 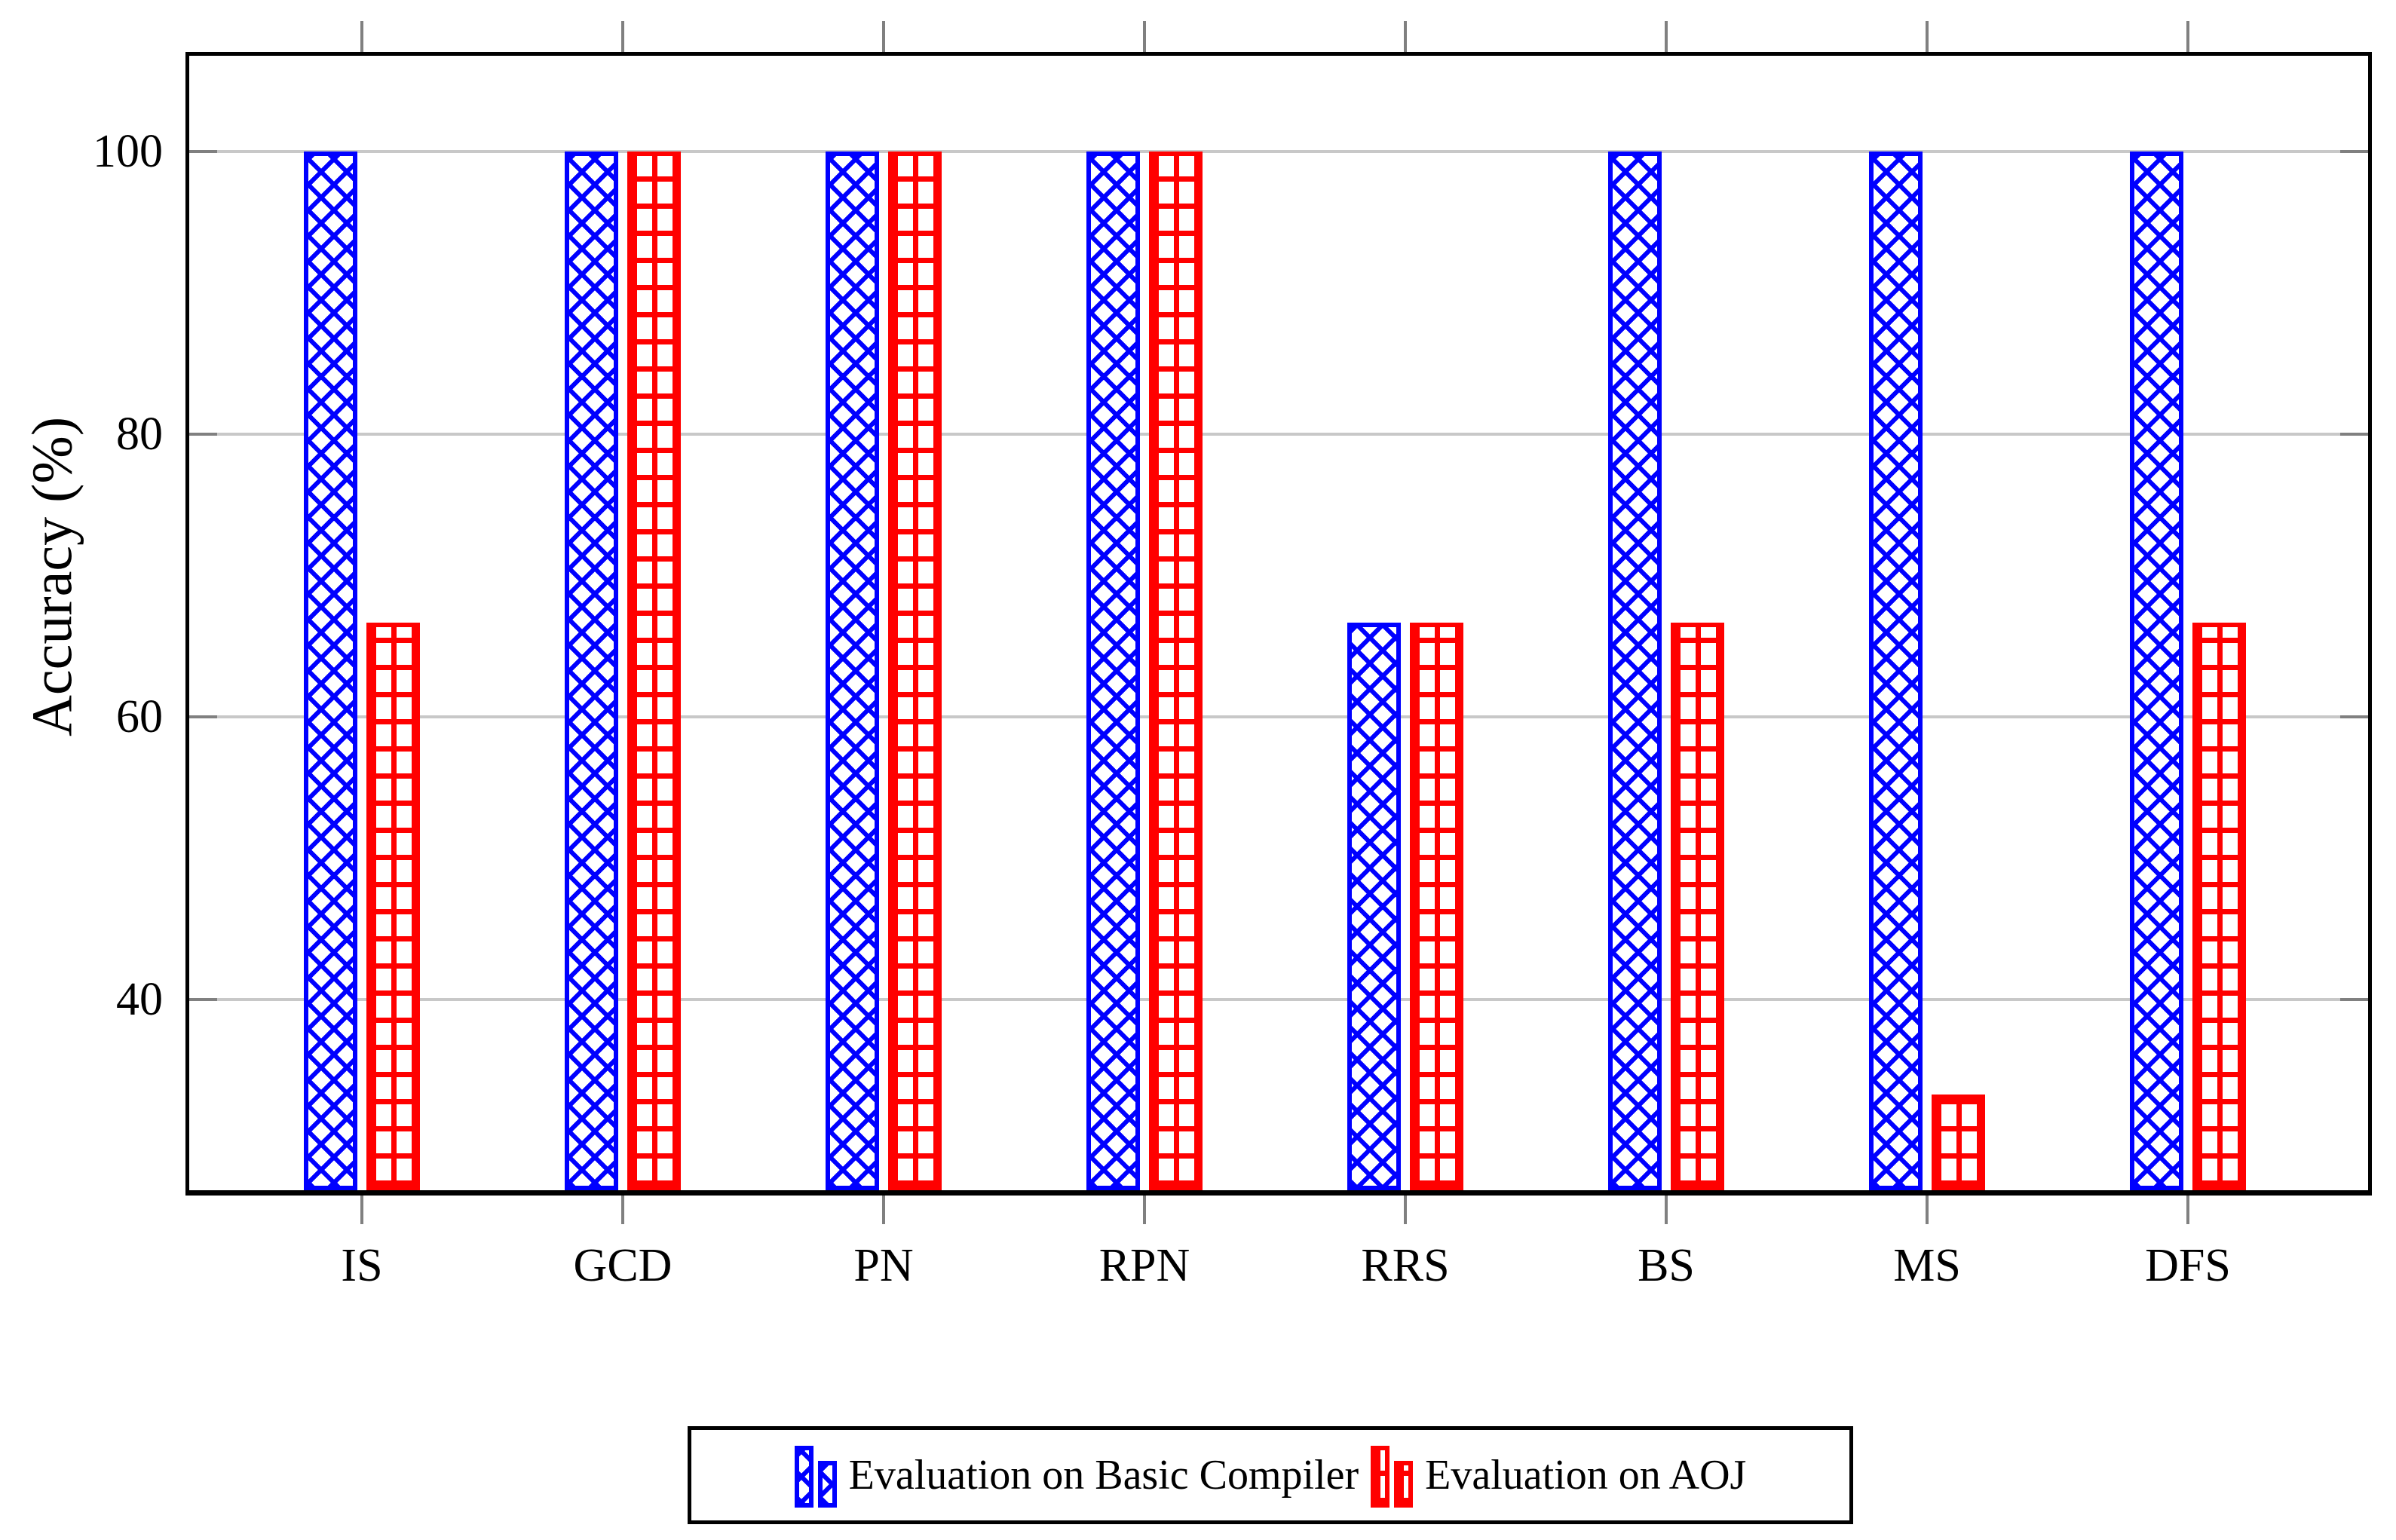 I want to click on x-tick-label: RPN, so click(x=1144, y=1265).